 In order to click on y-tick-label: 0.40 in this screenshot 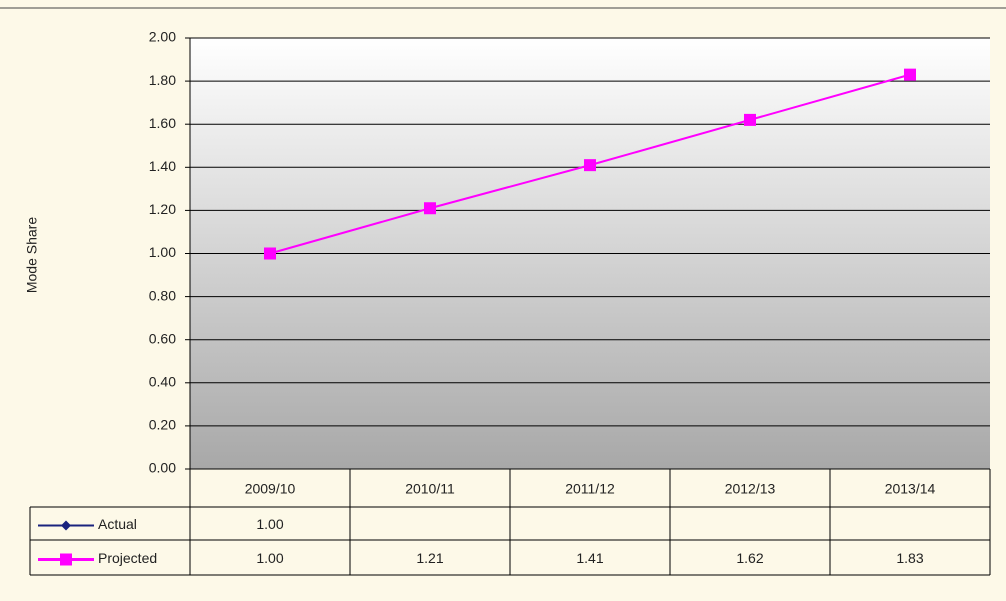, I will do `click(162, 382)`.